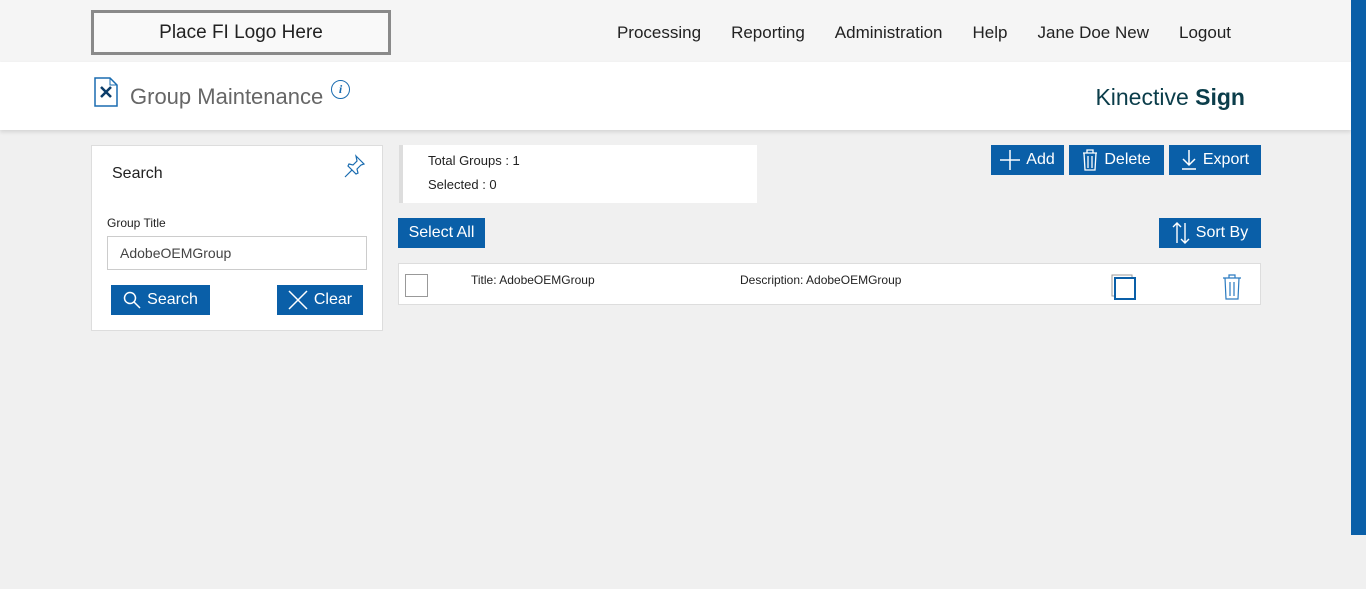  Describe the element at coordinates (1205, 32) in the screenshot. I see `nav-logout: Logout` at that location.